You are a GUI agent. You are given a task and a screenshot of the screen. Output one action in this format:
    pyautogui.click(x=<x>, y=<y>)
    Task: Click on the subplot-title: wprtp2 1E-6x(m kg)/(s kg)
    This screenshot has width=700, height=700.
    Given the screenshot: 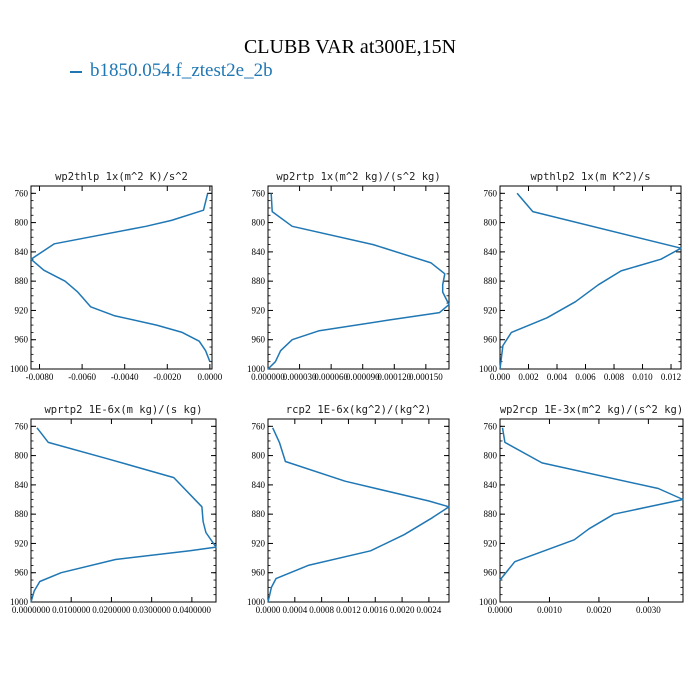 What is the action you would take?
    pyautogui.click(x=123, y=410)
    